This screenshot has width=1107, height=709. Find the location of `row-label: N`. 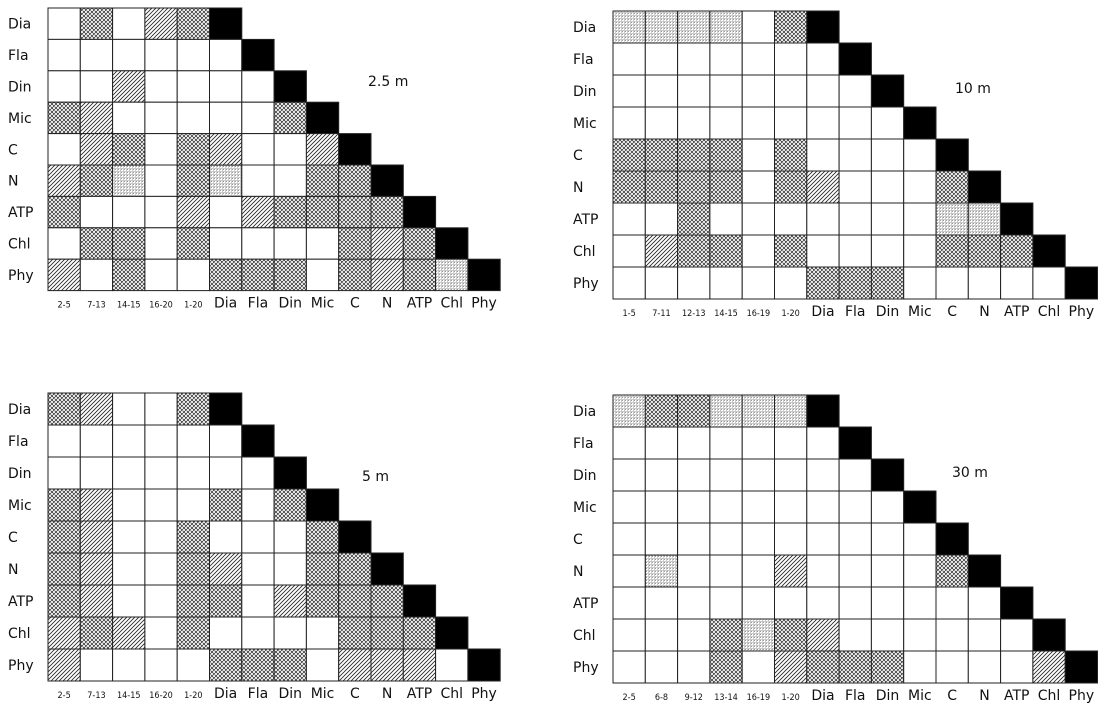

row-label: N is located at coordinates (578, 188).